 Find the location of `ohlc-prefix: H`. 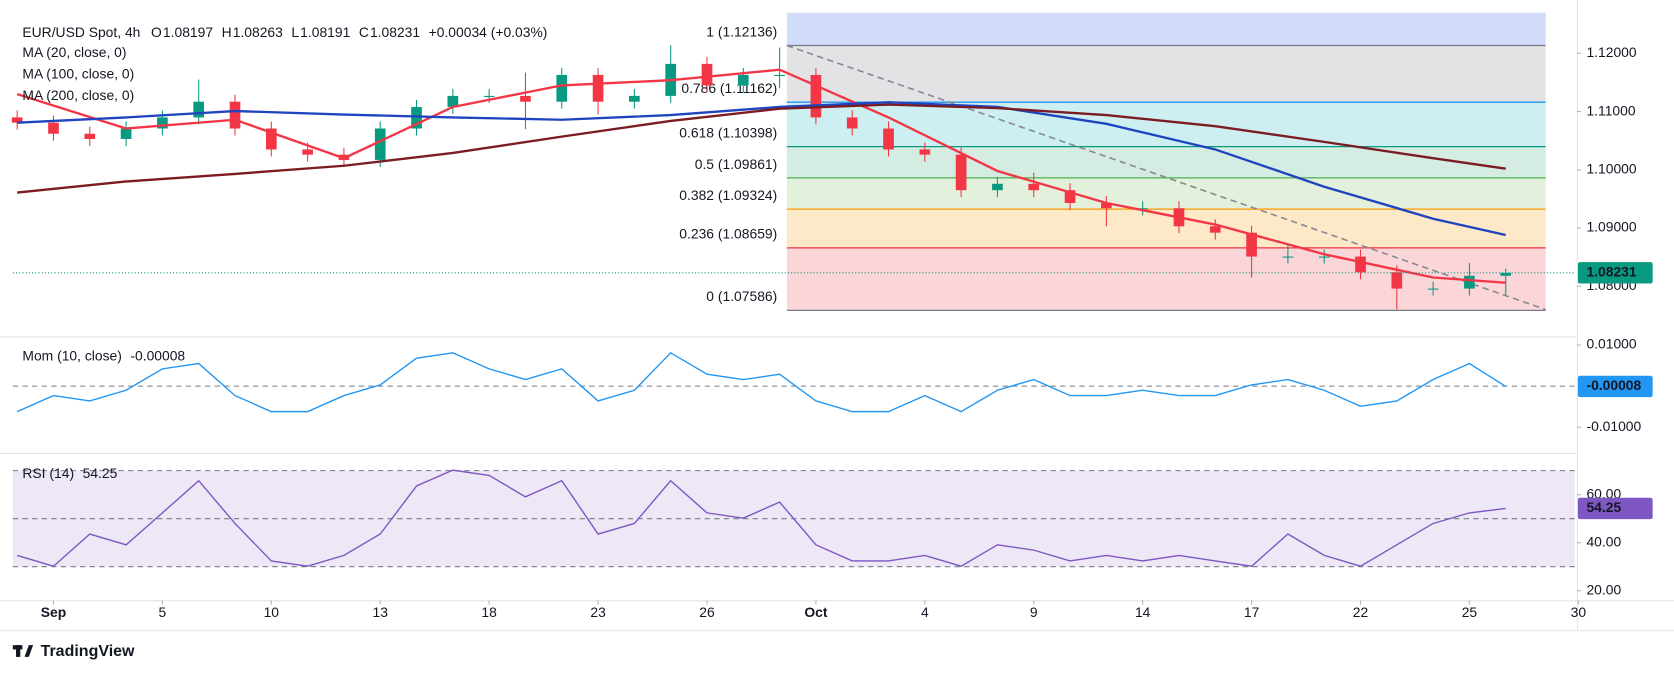

ohlc-prefix: H is located at coordinates (227, 32).